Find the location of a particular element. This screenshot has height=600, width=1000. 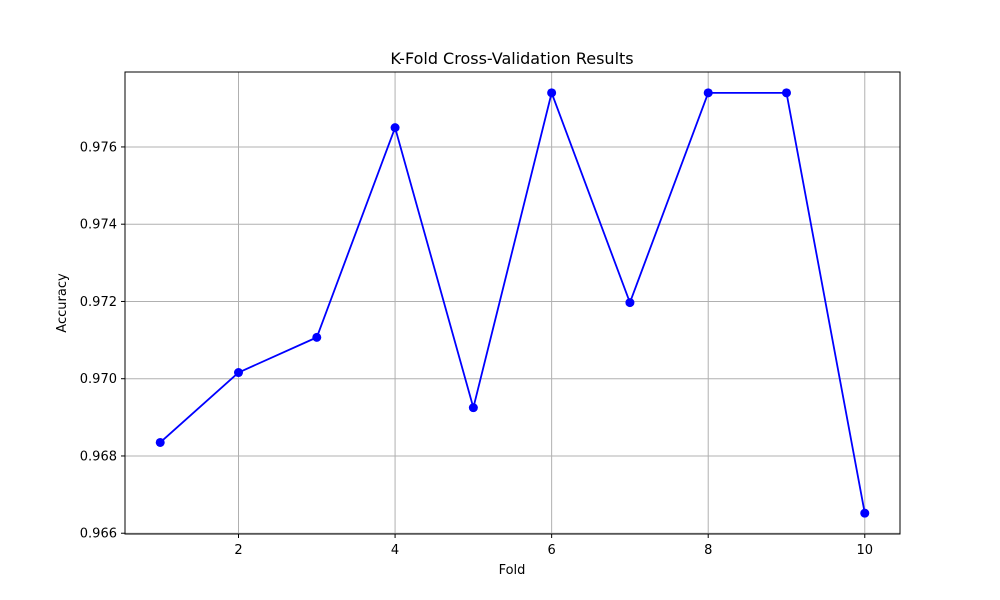

y-tick-label: 0.974 is located at coordinates (98, 225).